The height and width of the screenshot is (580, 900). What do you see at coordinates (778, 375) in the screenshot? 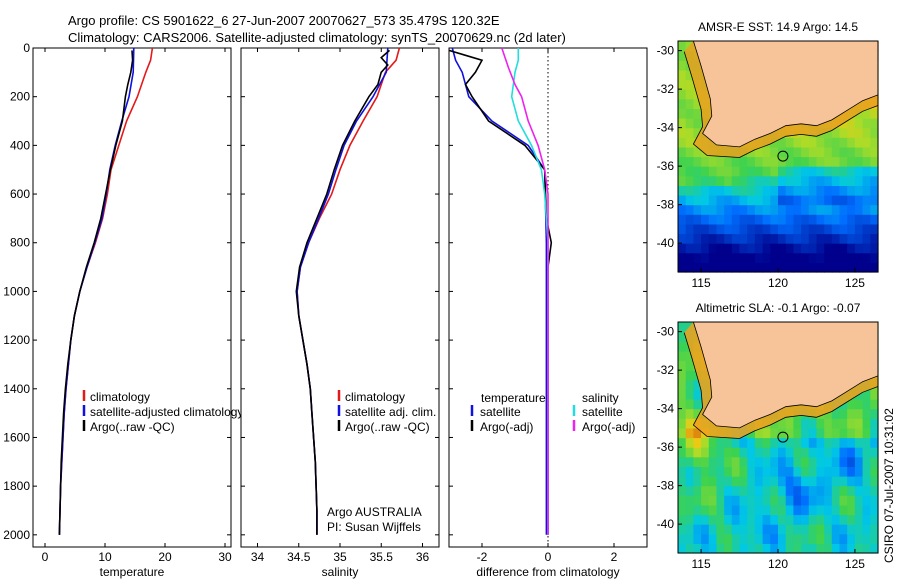
I see `altimetry-land-mass` at bounding box center [778, 375].